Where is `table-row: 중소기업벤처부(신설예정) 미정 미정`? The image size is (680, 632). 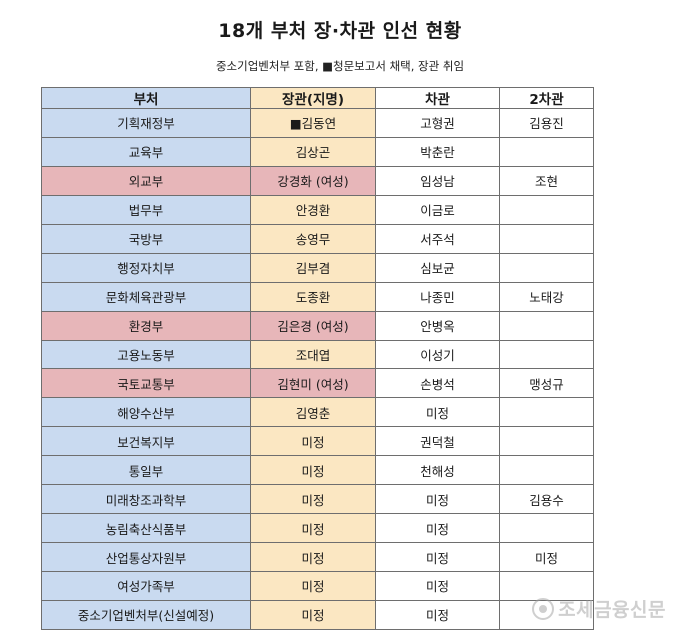
table-row: 중소기업벤처부(신설예정) 미정 미정 is located at coordinates (317, 615).